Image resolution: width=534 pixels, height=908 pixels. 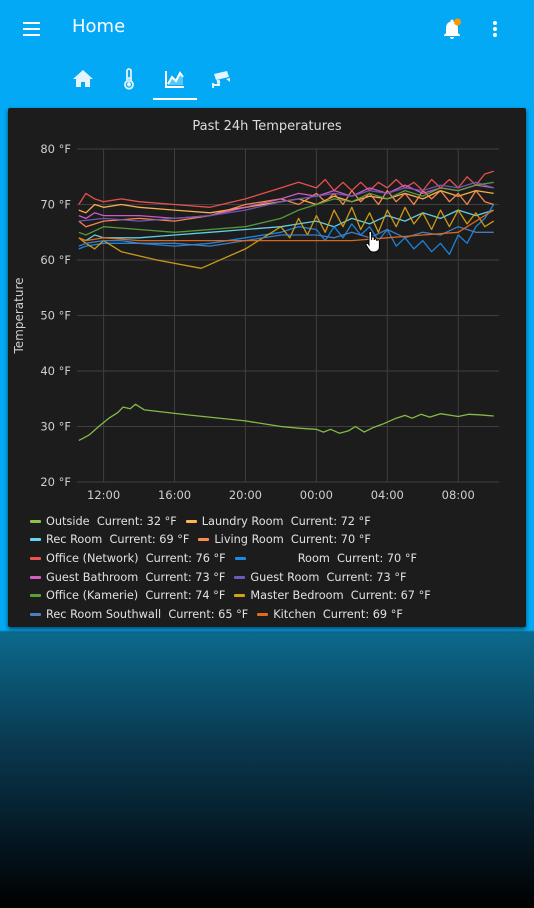 I want to click on x-tick-label: 20:00, so click(x=245, y=495).